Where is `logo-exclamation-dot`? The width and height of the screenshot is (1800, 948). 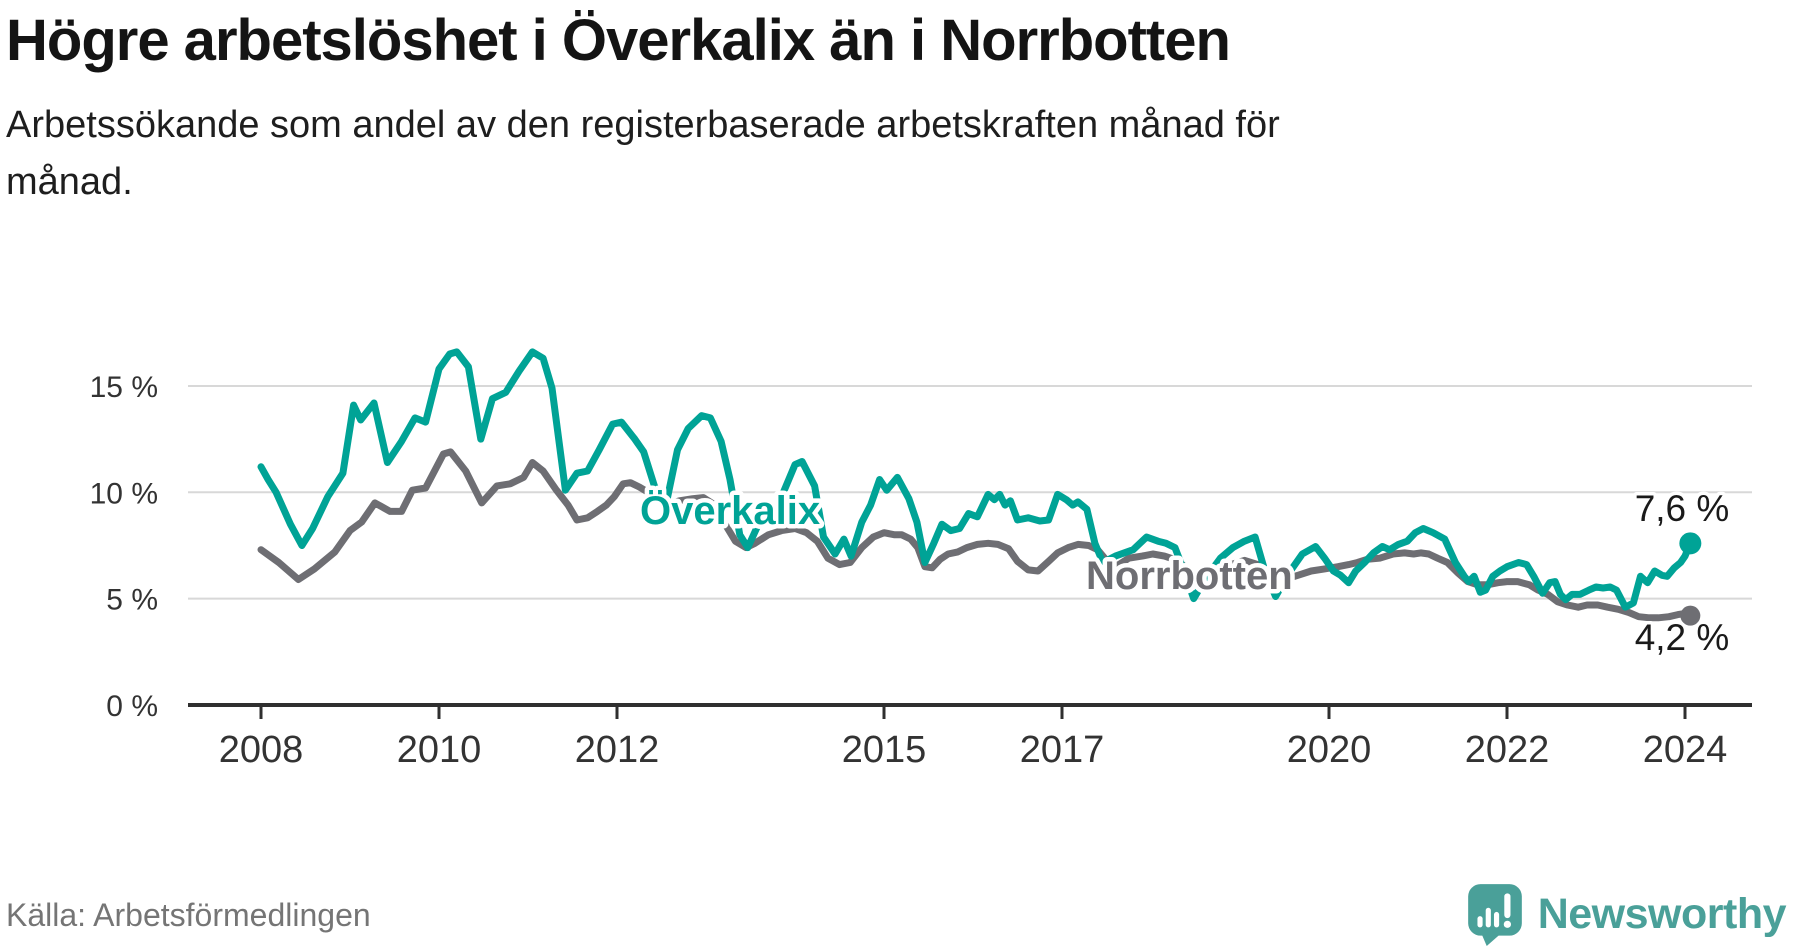
logo-exclamation-dot is located at coordinates (1507, 924).